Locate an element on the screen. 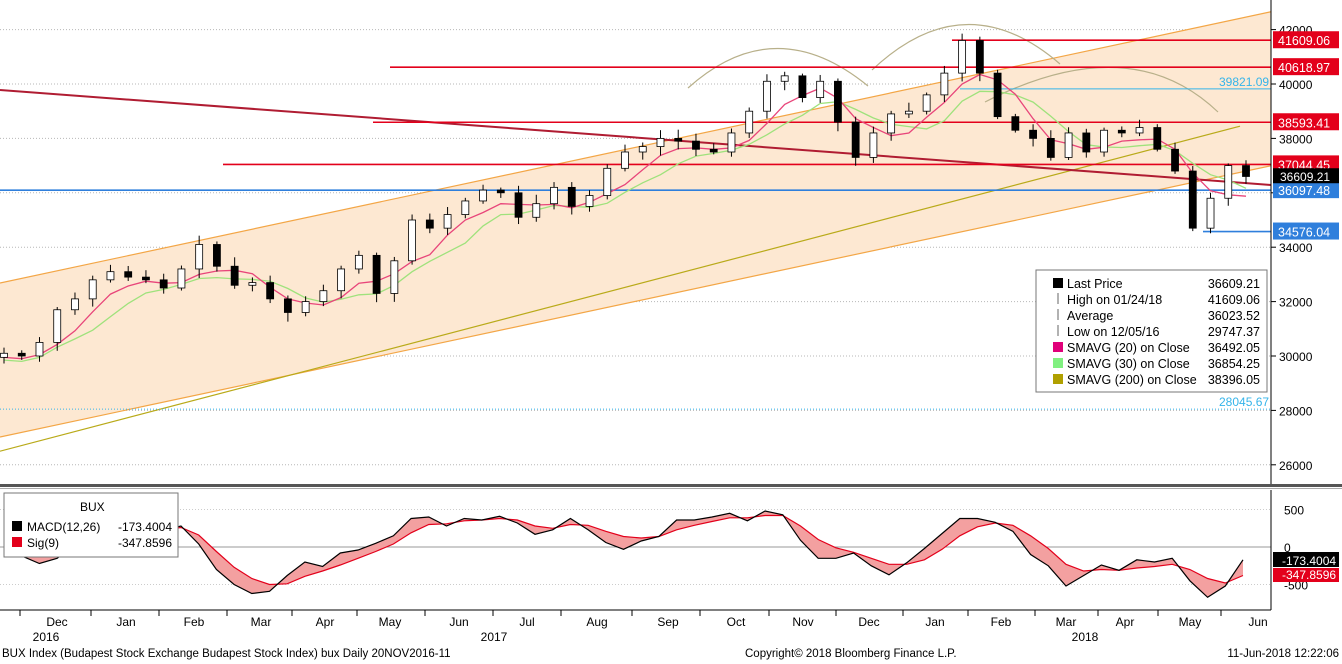 This screenshot has width=1342, height=664. macd-legend-label: MACD(12,26) is located at coordinates (63, 527).